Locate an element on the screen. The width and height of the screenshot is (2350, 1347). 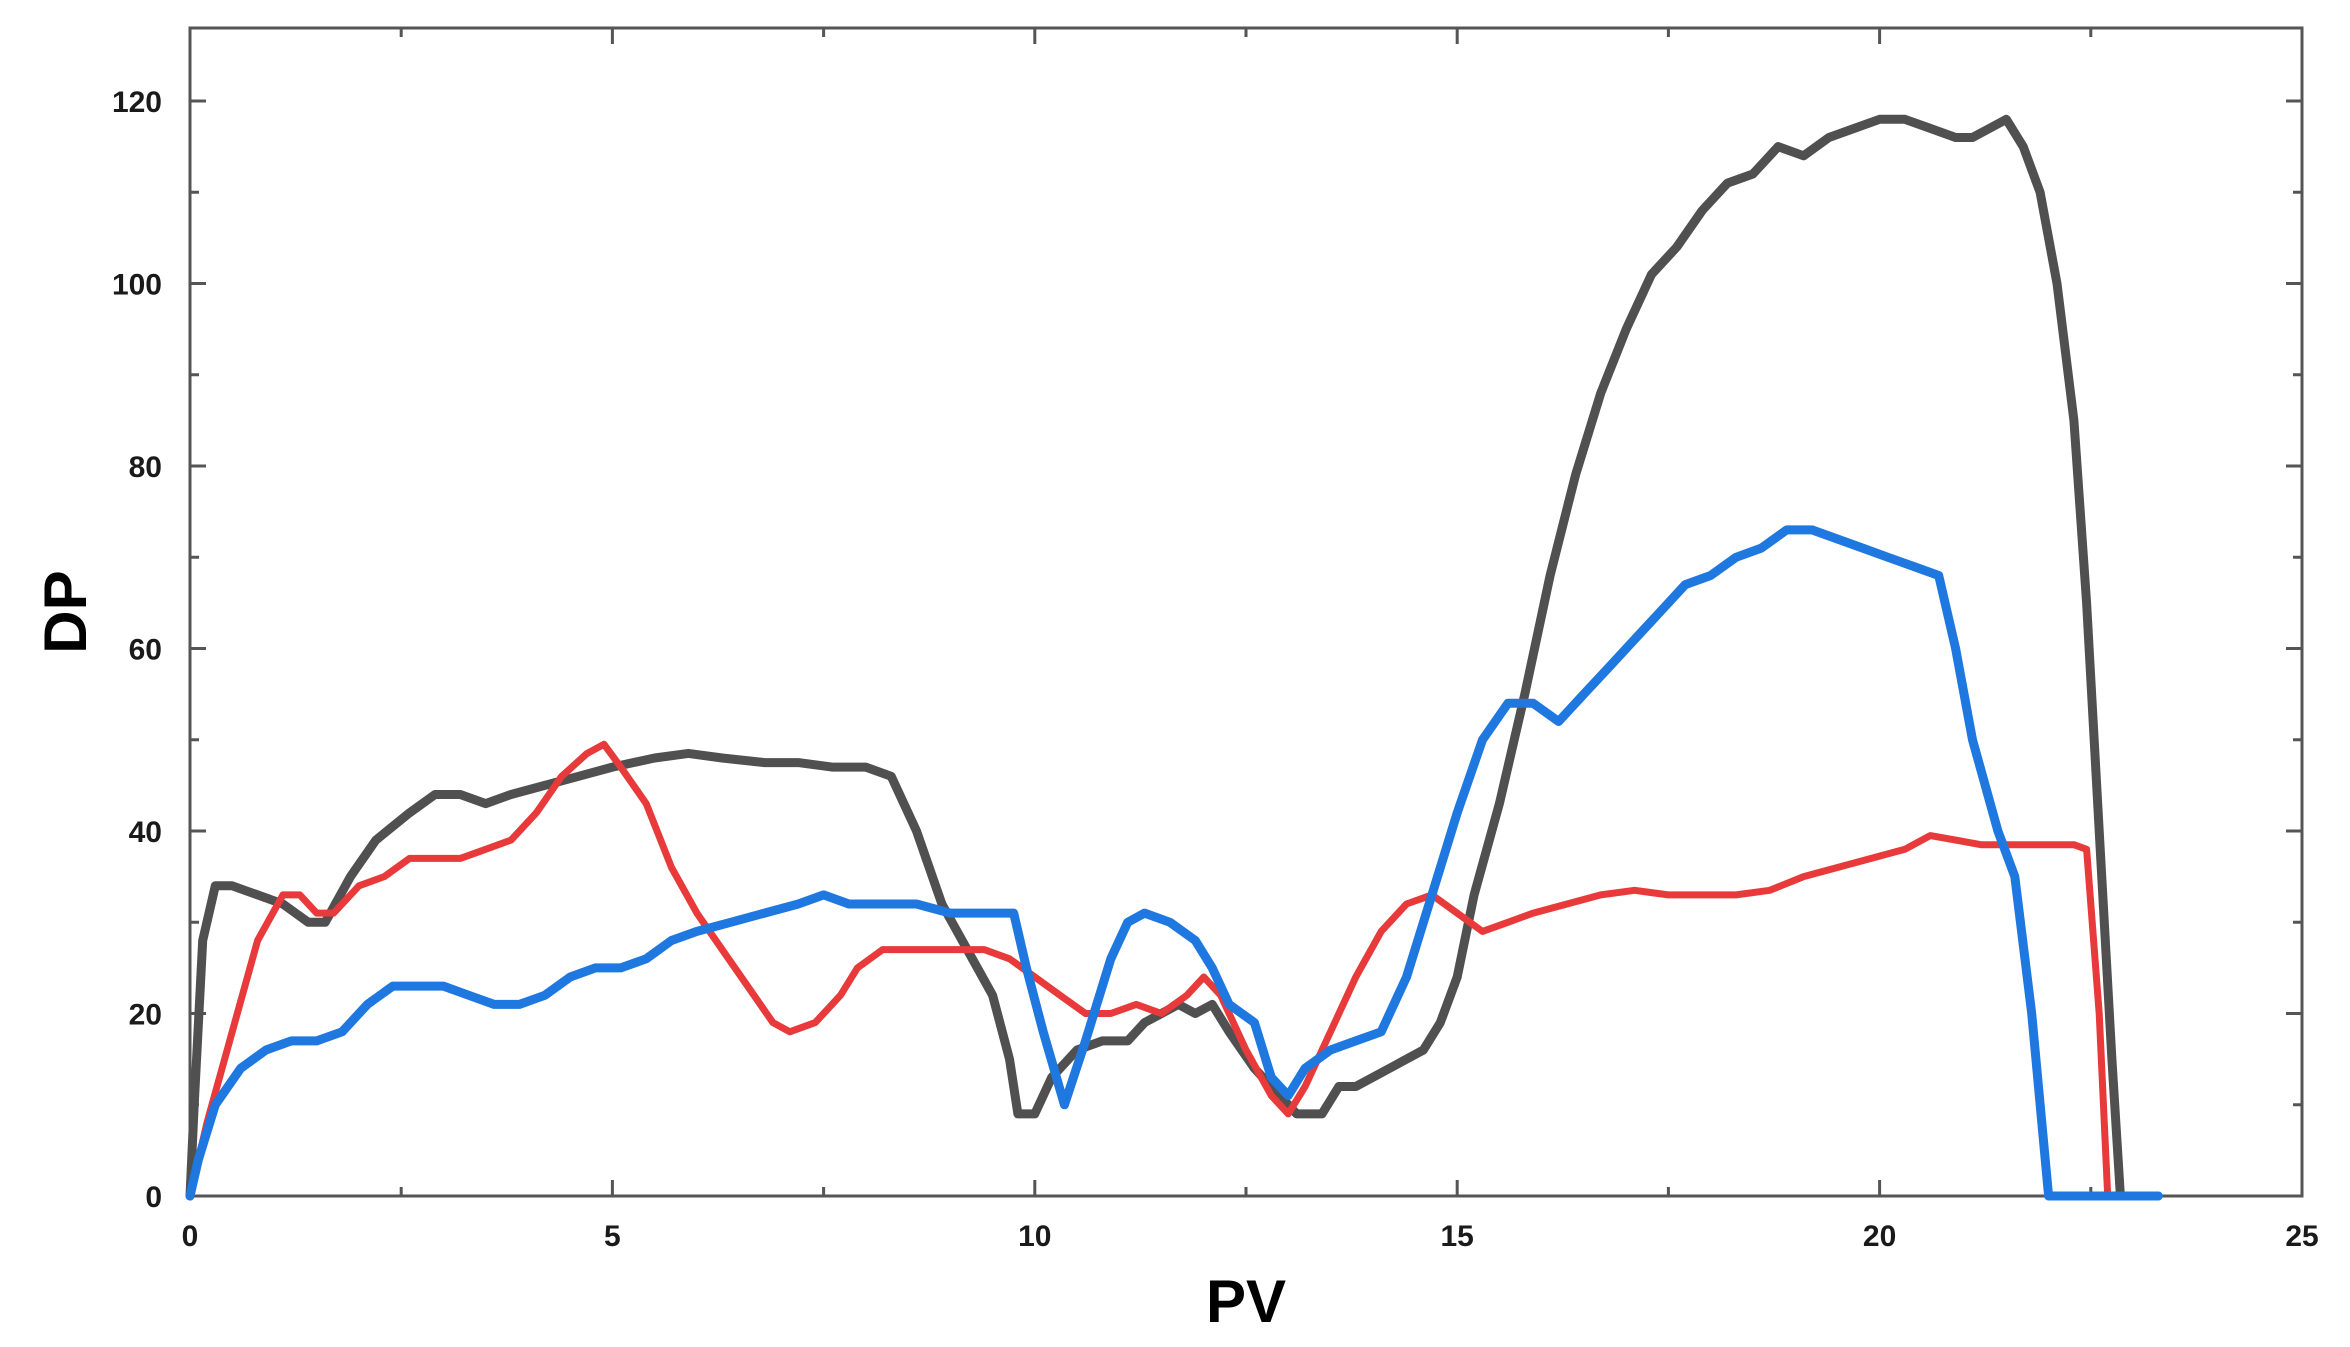
y-tick-label: 60 is located at coordinates (145, 650).